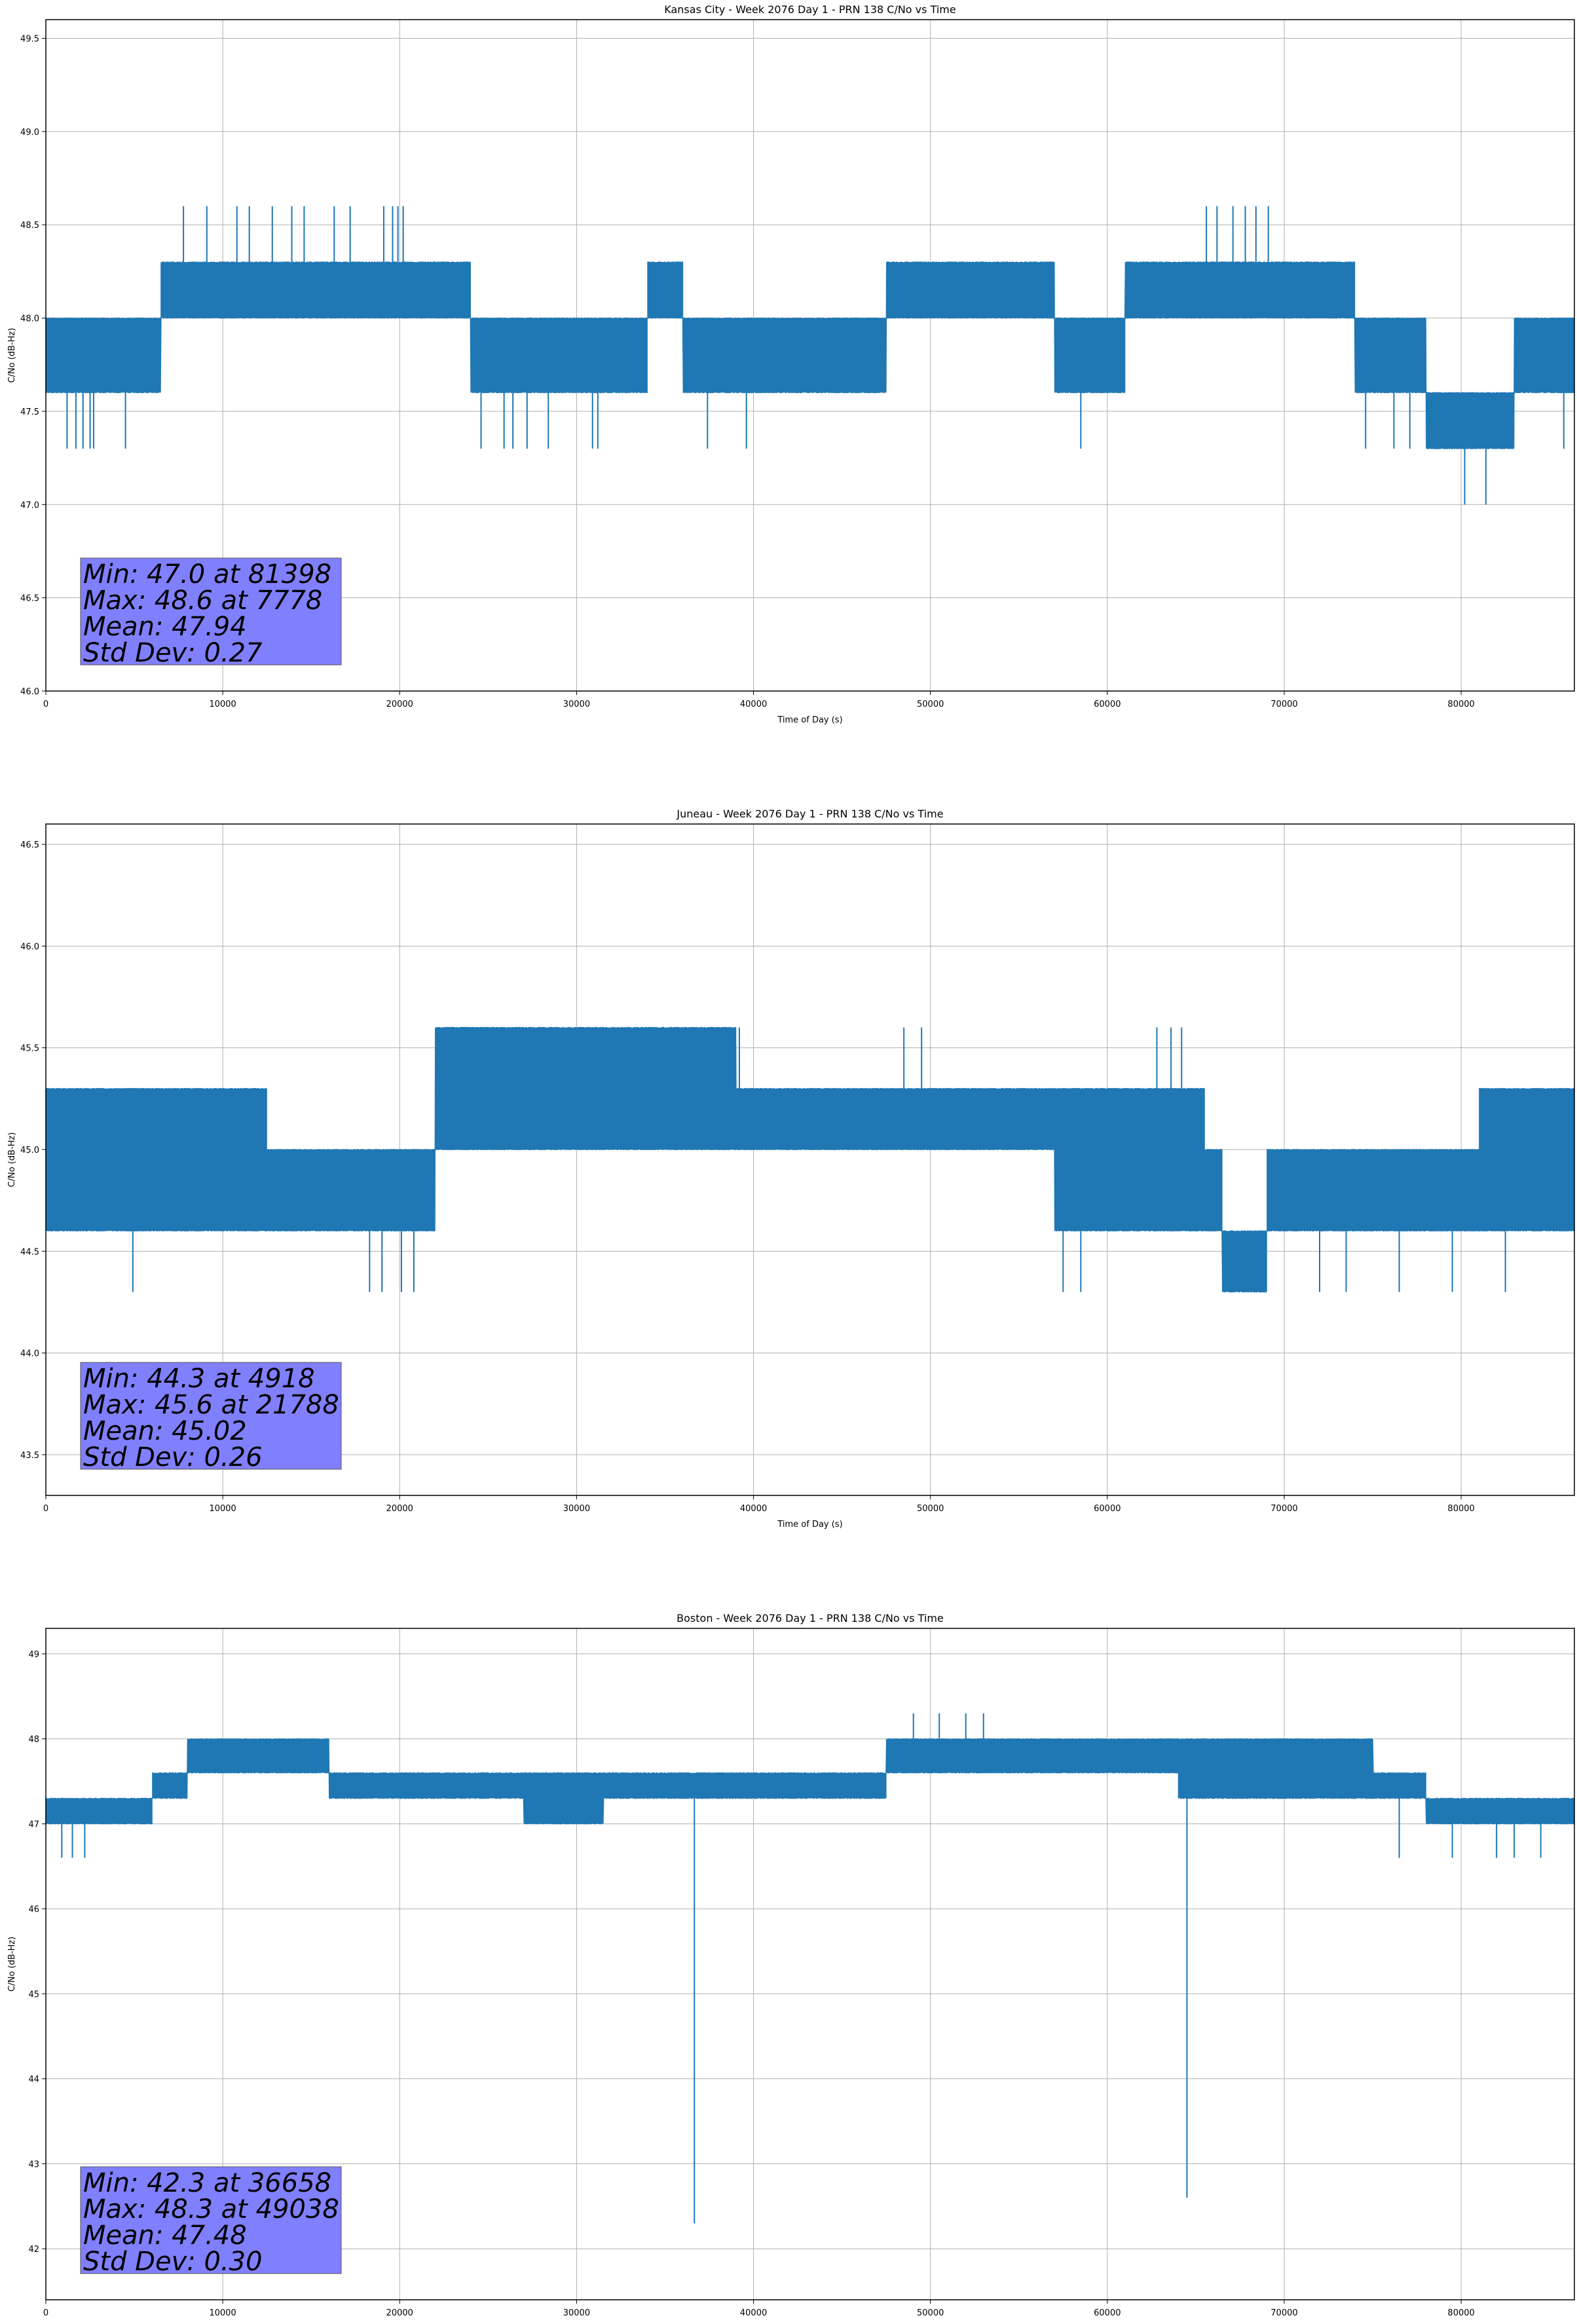 The width and height of the screenshot is (1577, 2324). I want to click on y-tick-label: 48, so click(33, 1740).